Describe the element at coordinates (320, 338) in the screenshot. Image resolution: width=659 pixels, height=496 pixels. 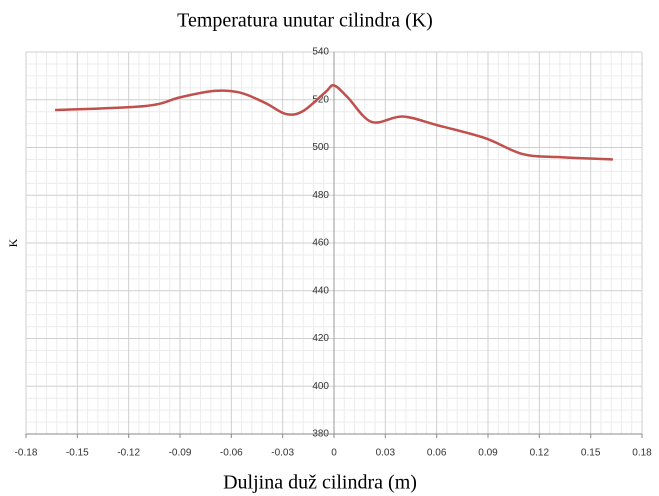
I see `y-tick-label: 420` at that location.